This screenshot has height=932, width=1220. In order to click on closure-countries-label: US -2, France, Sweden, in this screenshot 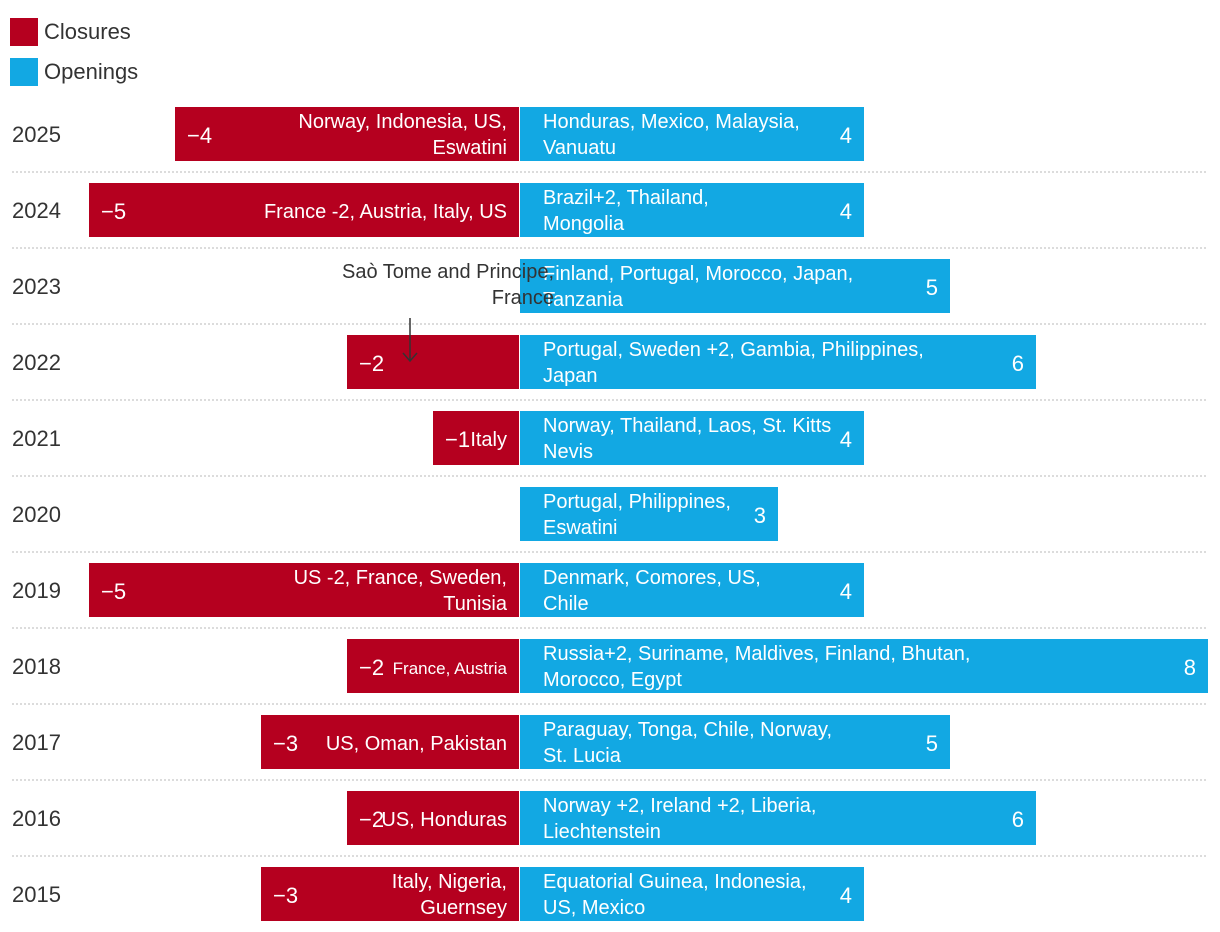, I will do `click(400, 578)`.